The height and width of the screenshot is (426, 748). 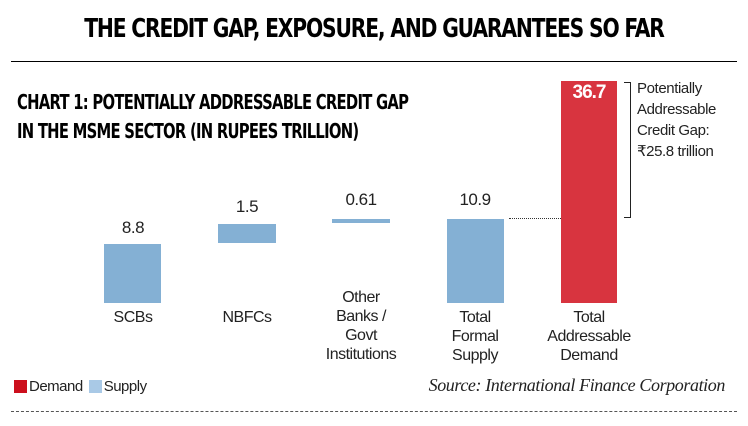 I want to click on value-label-total-supply: 10.9, so click(x=475, y=199).